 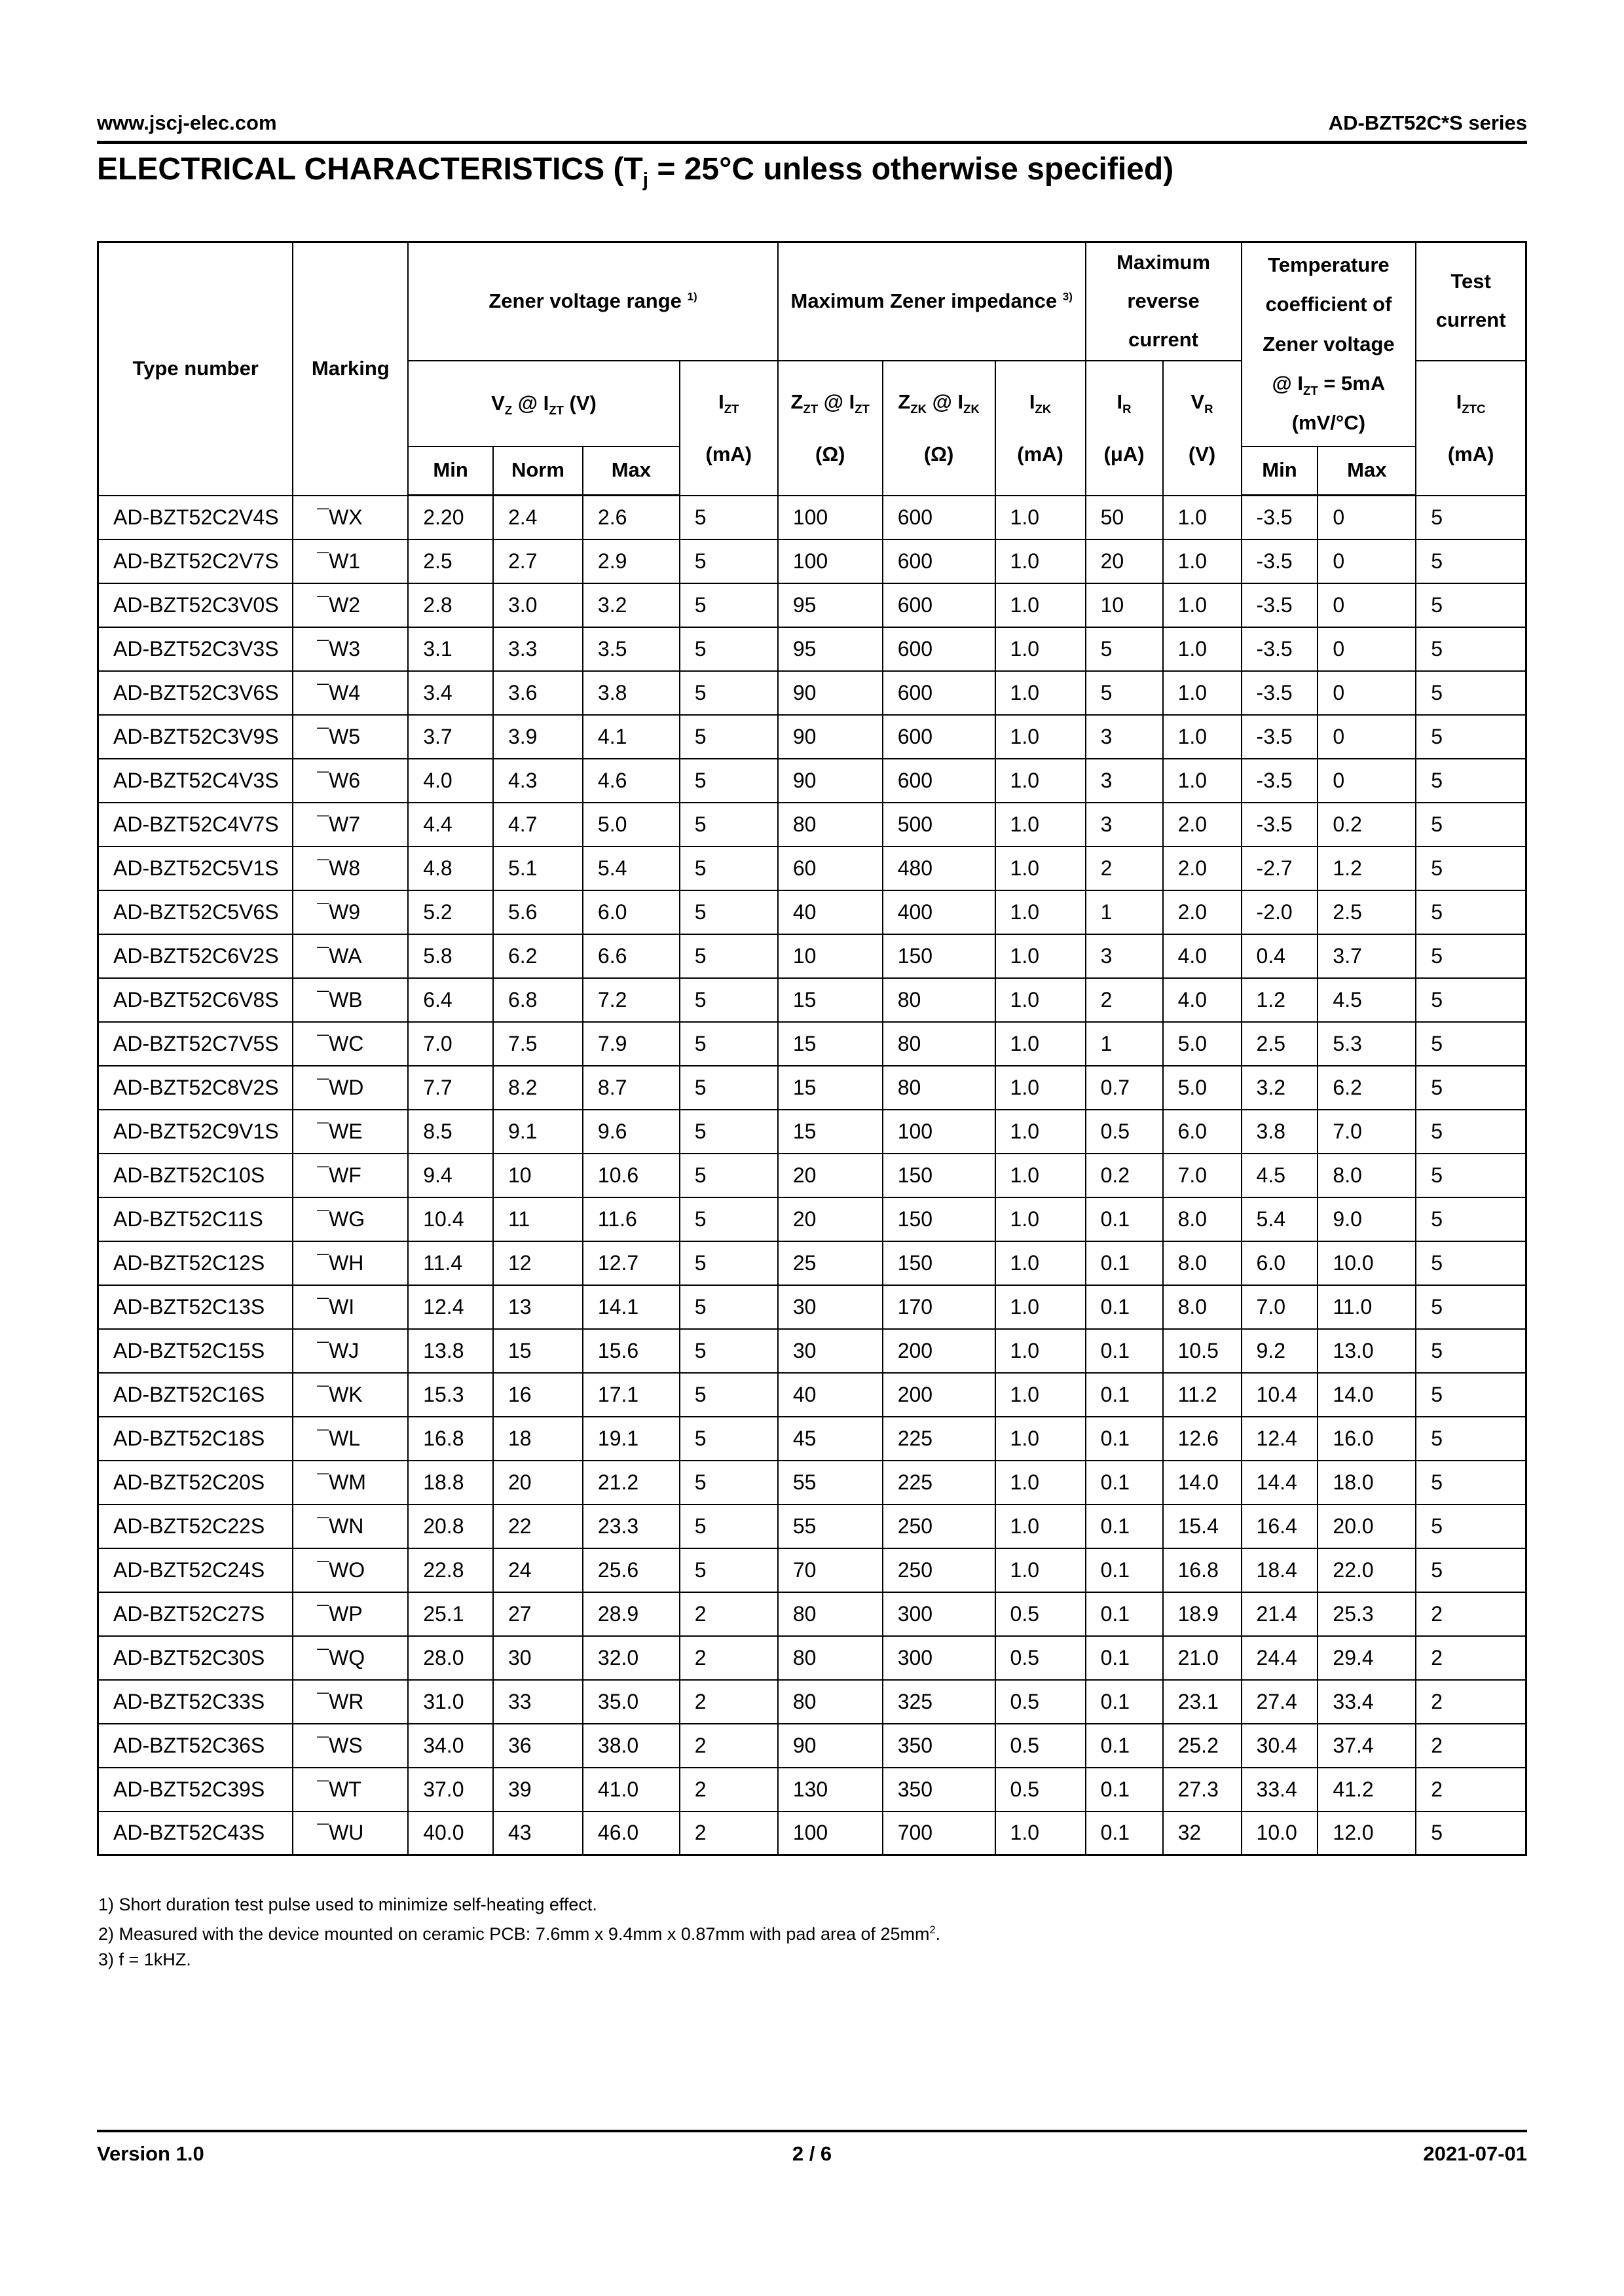 I want to click on footer-date: 2021-07-01, so click(x=1475, y=2153).